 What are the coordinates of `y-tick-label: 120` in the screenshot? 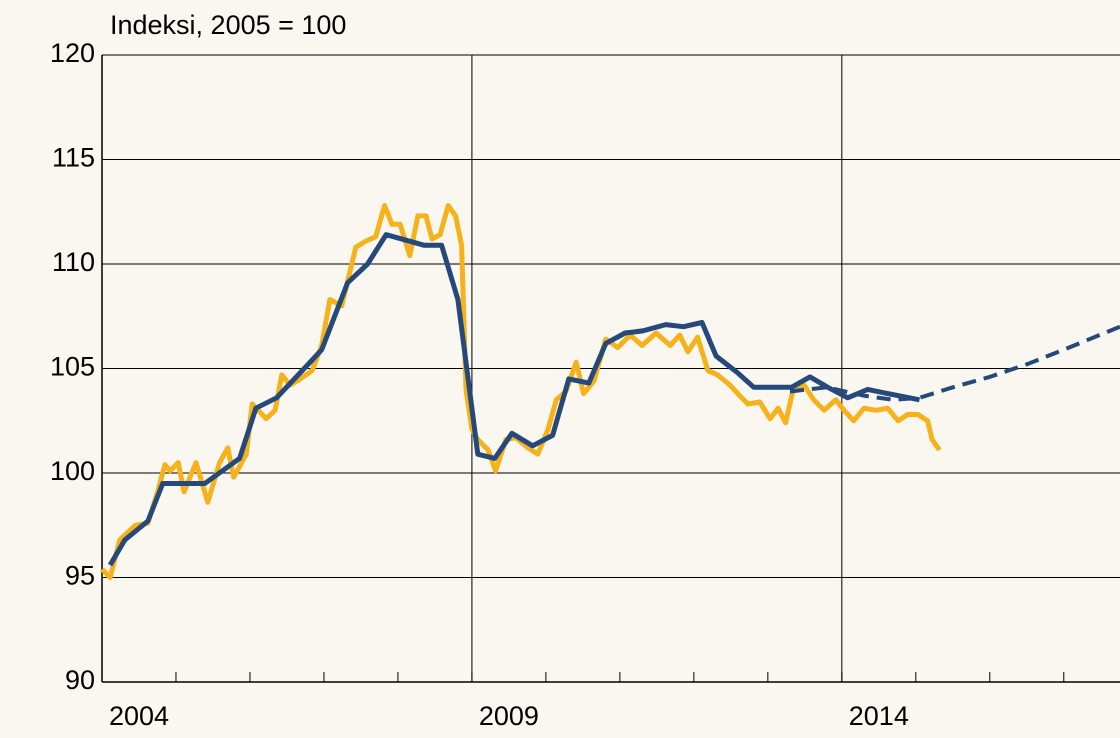 It's located at (72, 53).